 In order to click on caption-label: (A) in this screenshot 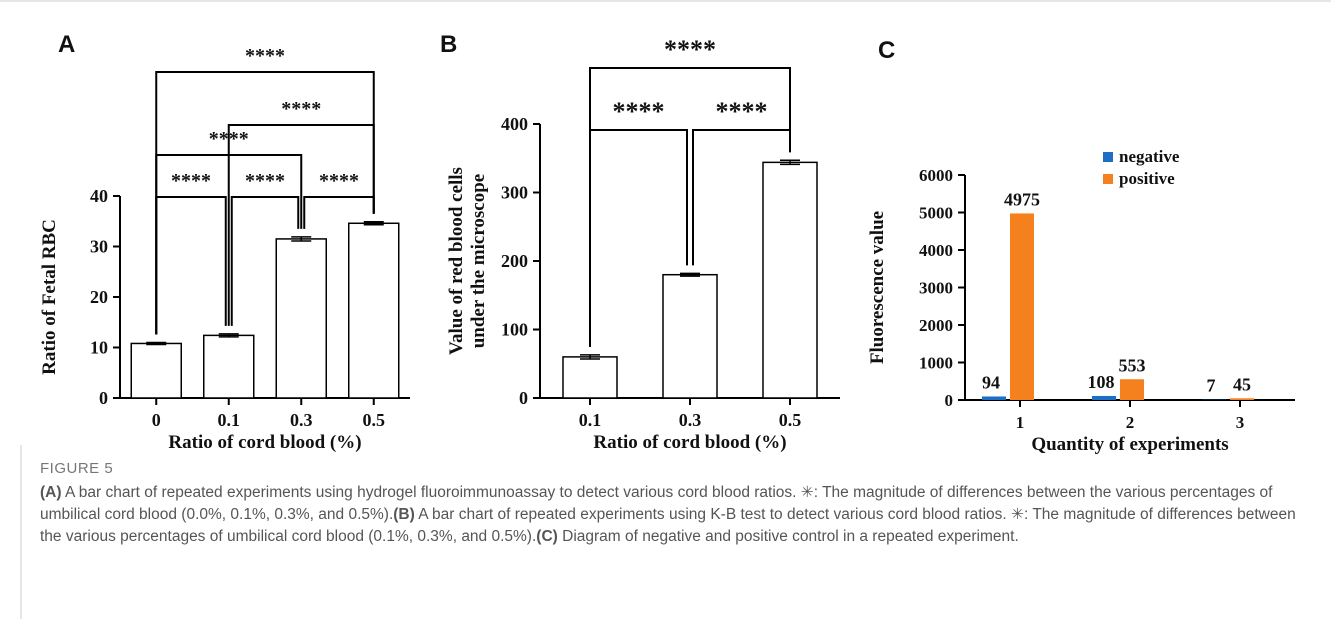, I will do `click(51, 492)`.